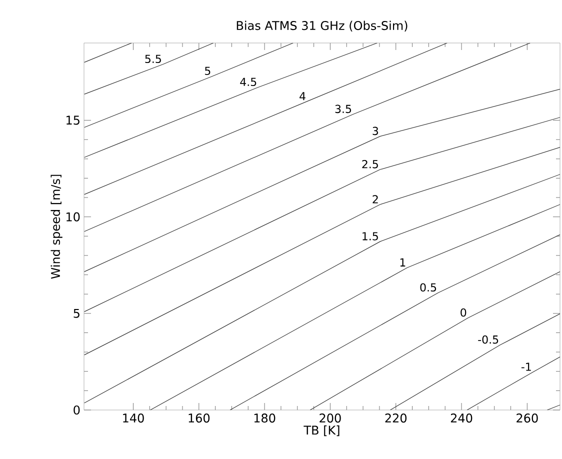 Image resolution: width=562 pixels, height=459 pixels. What do you see at coordinates (428, 287) in the screenshot?
I see `series-label: 0.5` at bounding box center [428, 287].